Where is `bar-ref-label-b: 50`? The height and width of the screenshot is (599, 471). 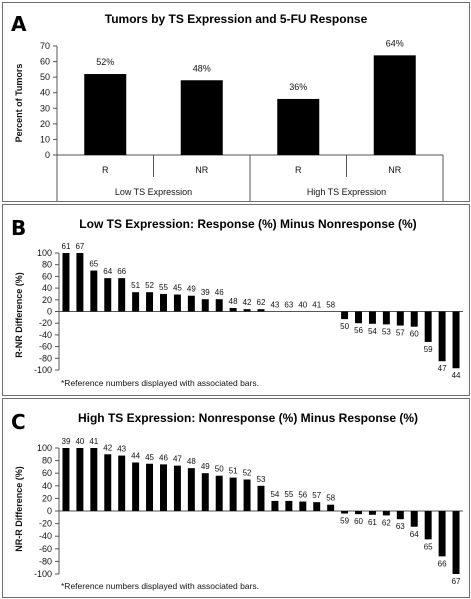
bar-ref-label-b: 50 is located at coordinates (344, 326).